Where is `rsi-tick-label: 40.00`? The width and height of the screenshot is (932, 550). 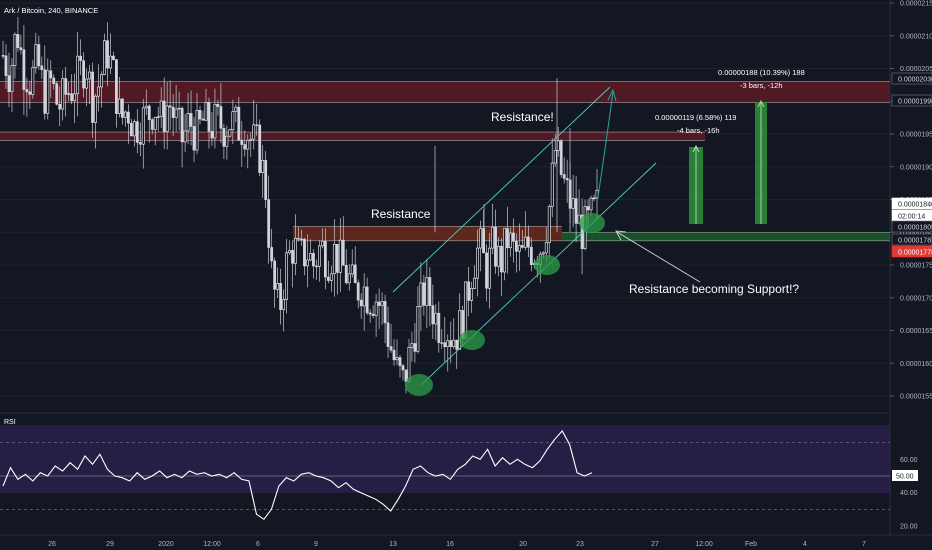
rsi-tick-label: 40.00 is located at coordinates (909, 493).